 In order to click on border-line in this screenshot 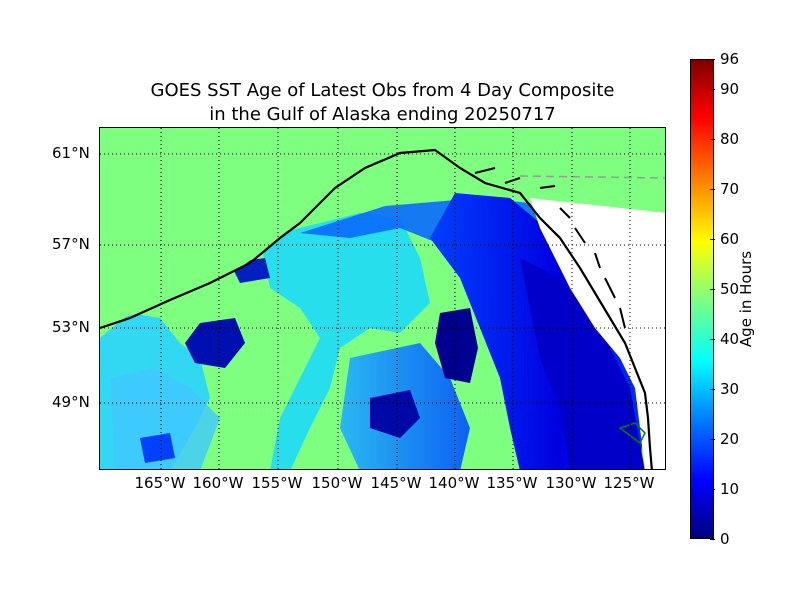, I will do `click(592, 177)`.